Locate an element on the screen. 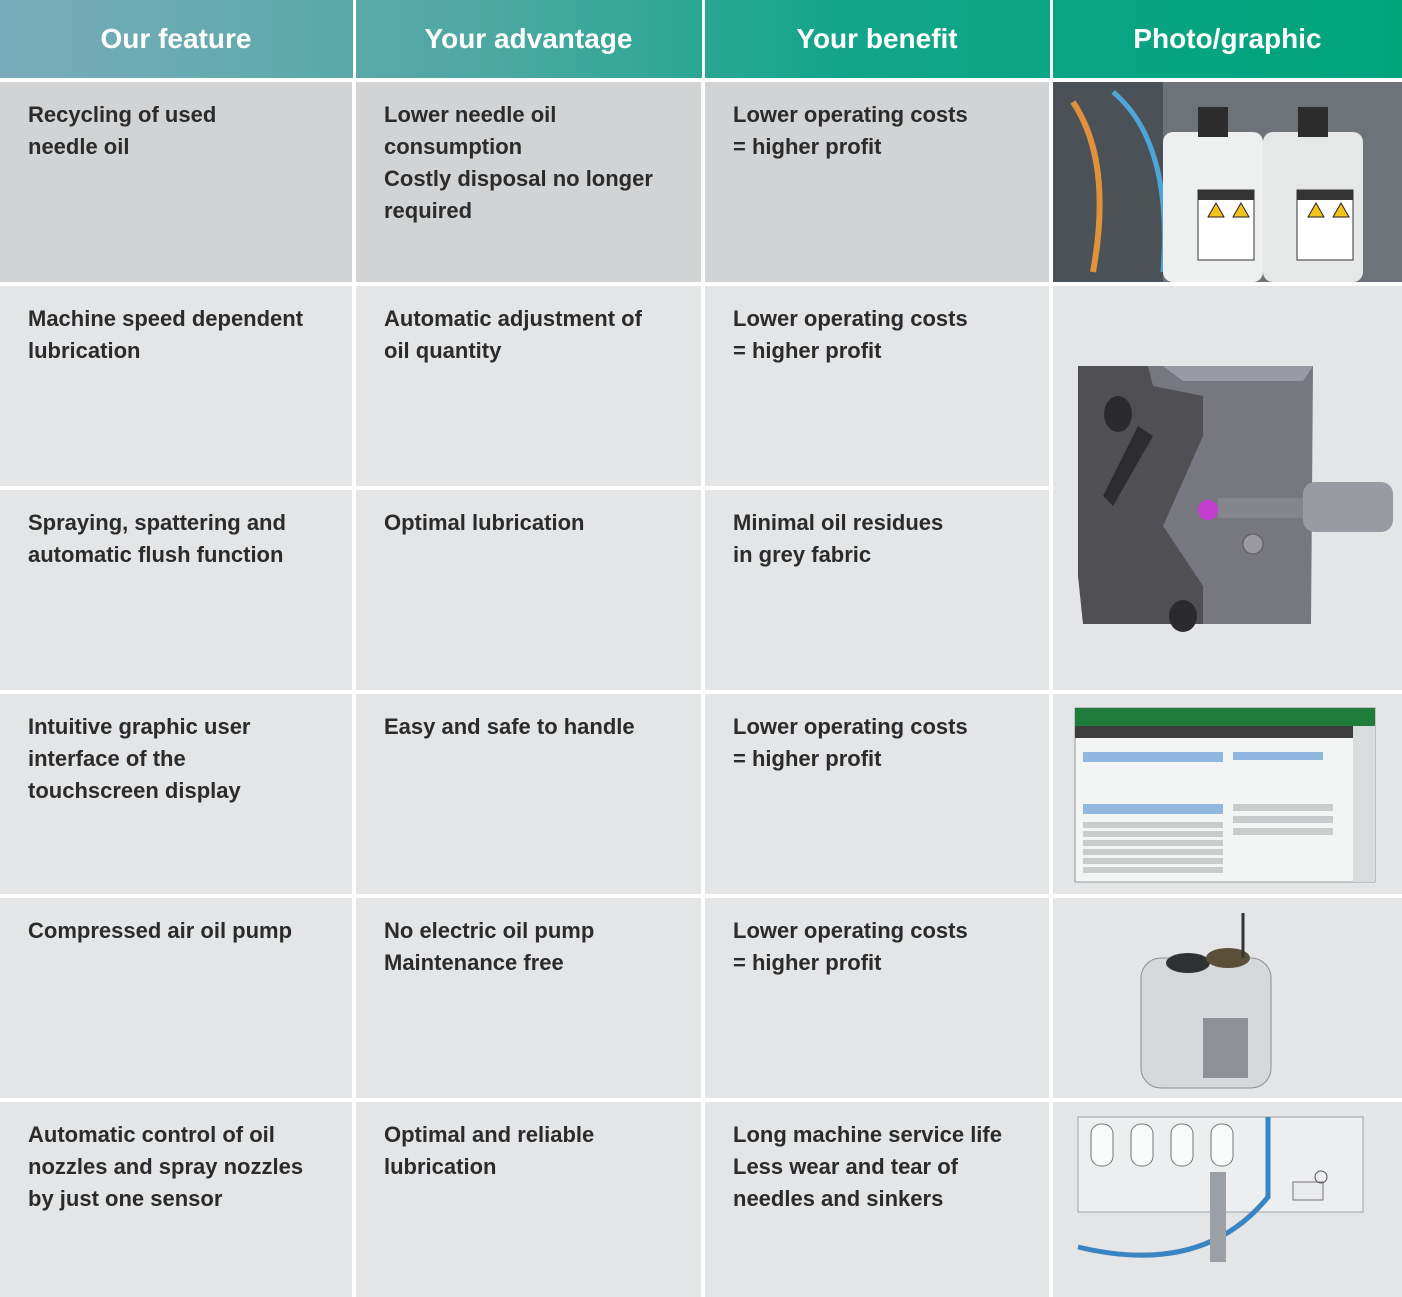 The image size is (1402, 1297). cell-line: oil quantity is located at coordinates (443, 350).